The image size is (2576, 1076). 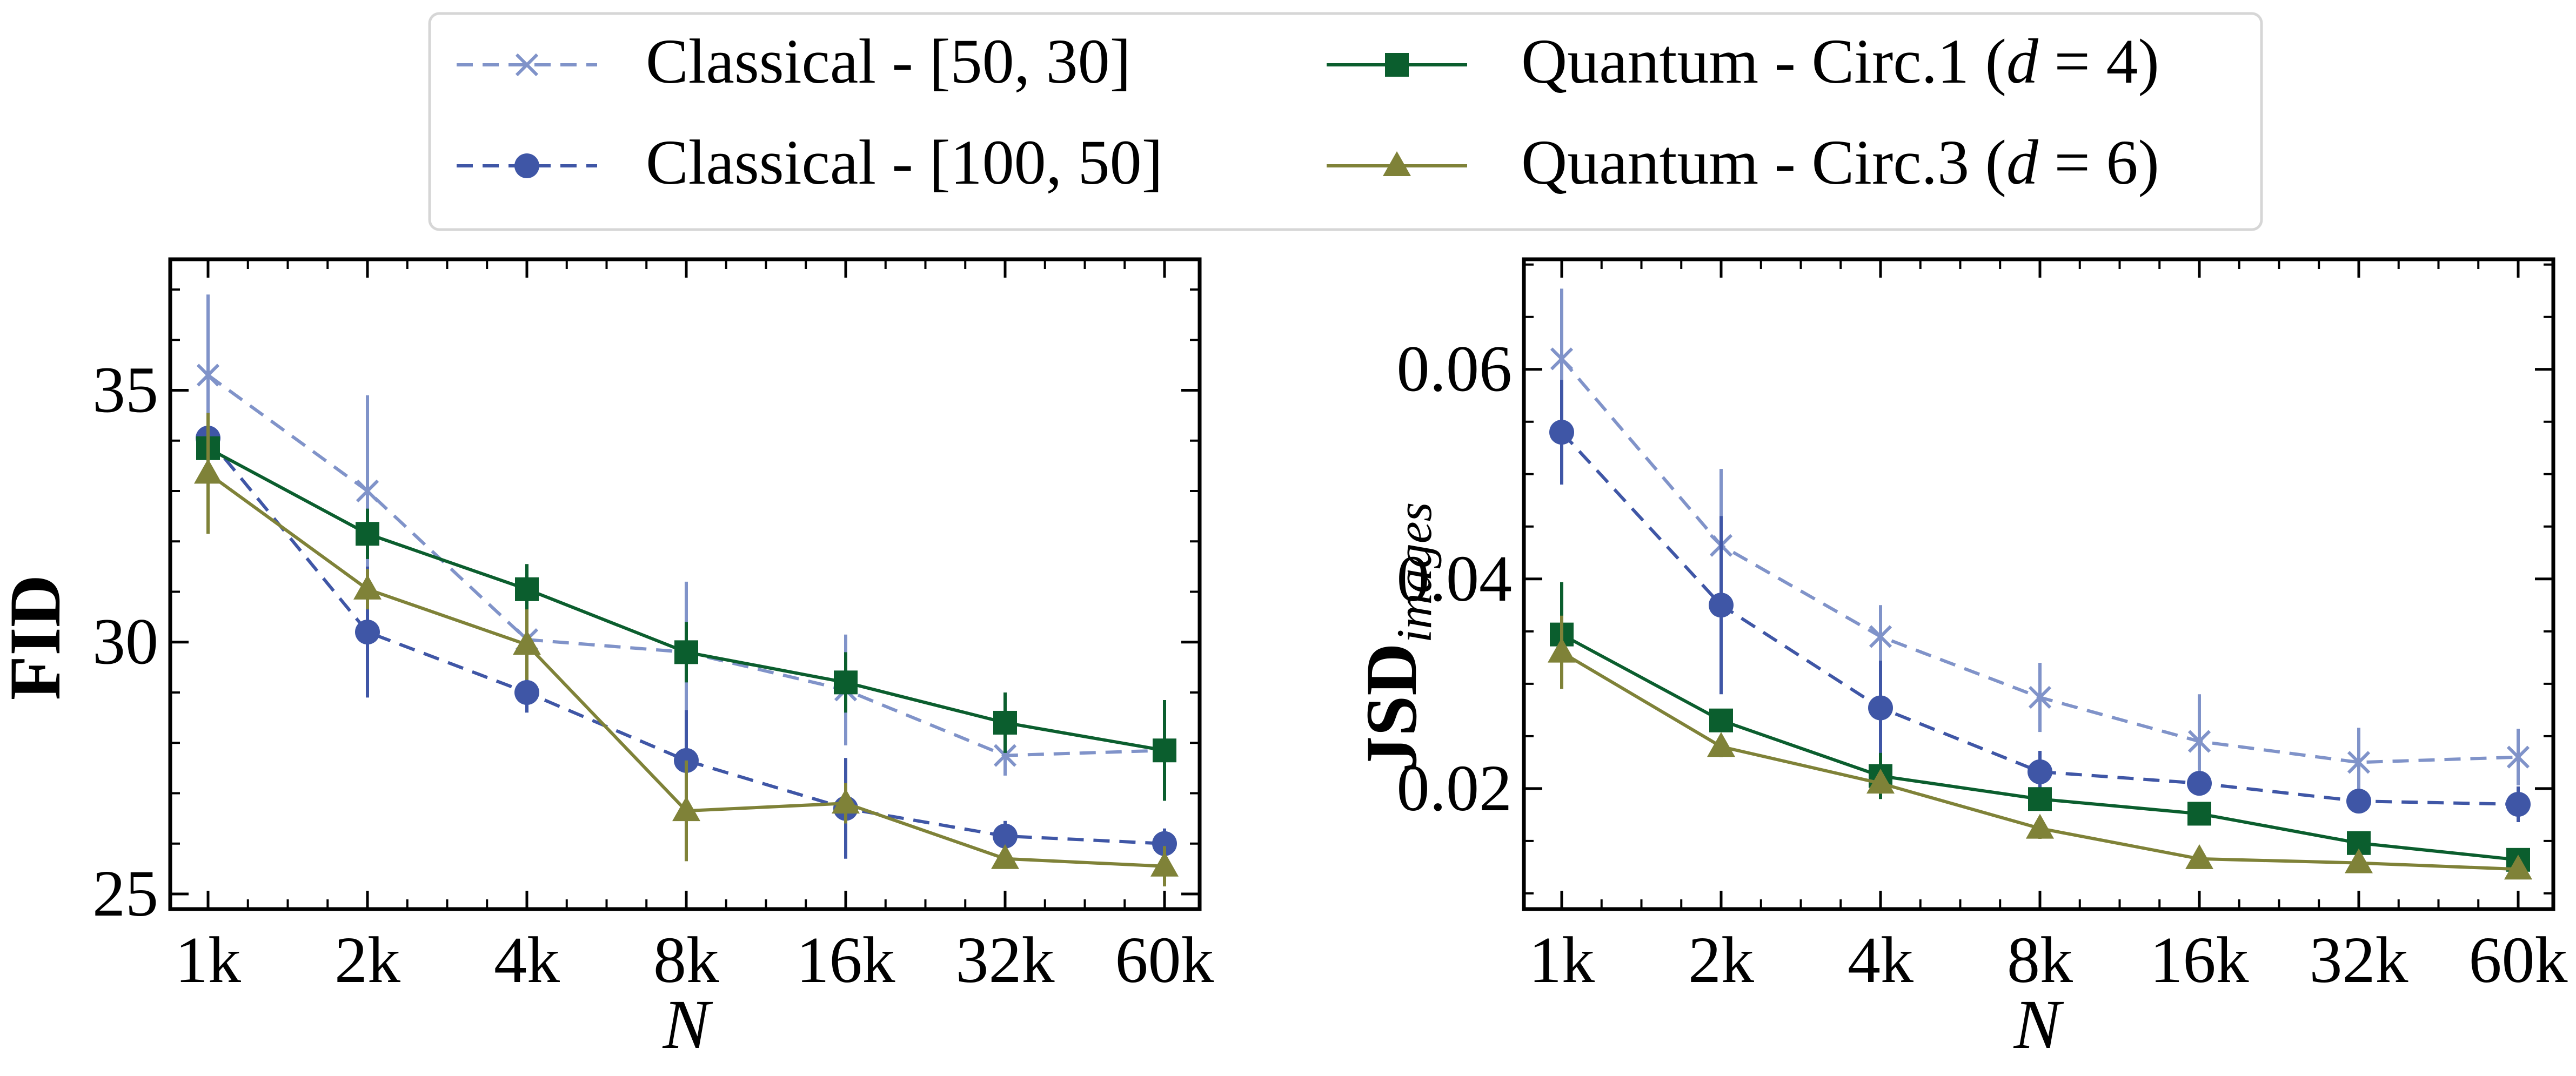 I want to click on y-tick-label: 25, so click(x=125, y=894).